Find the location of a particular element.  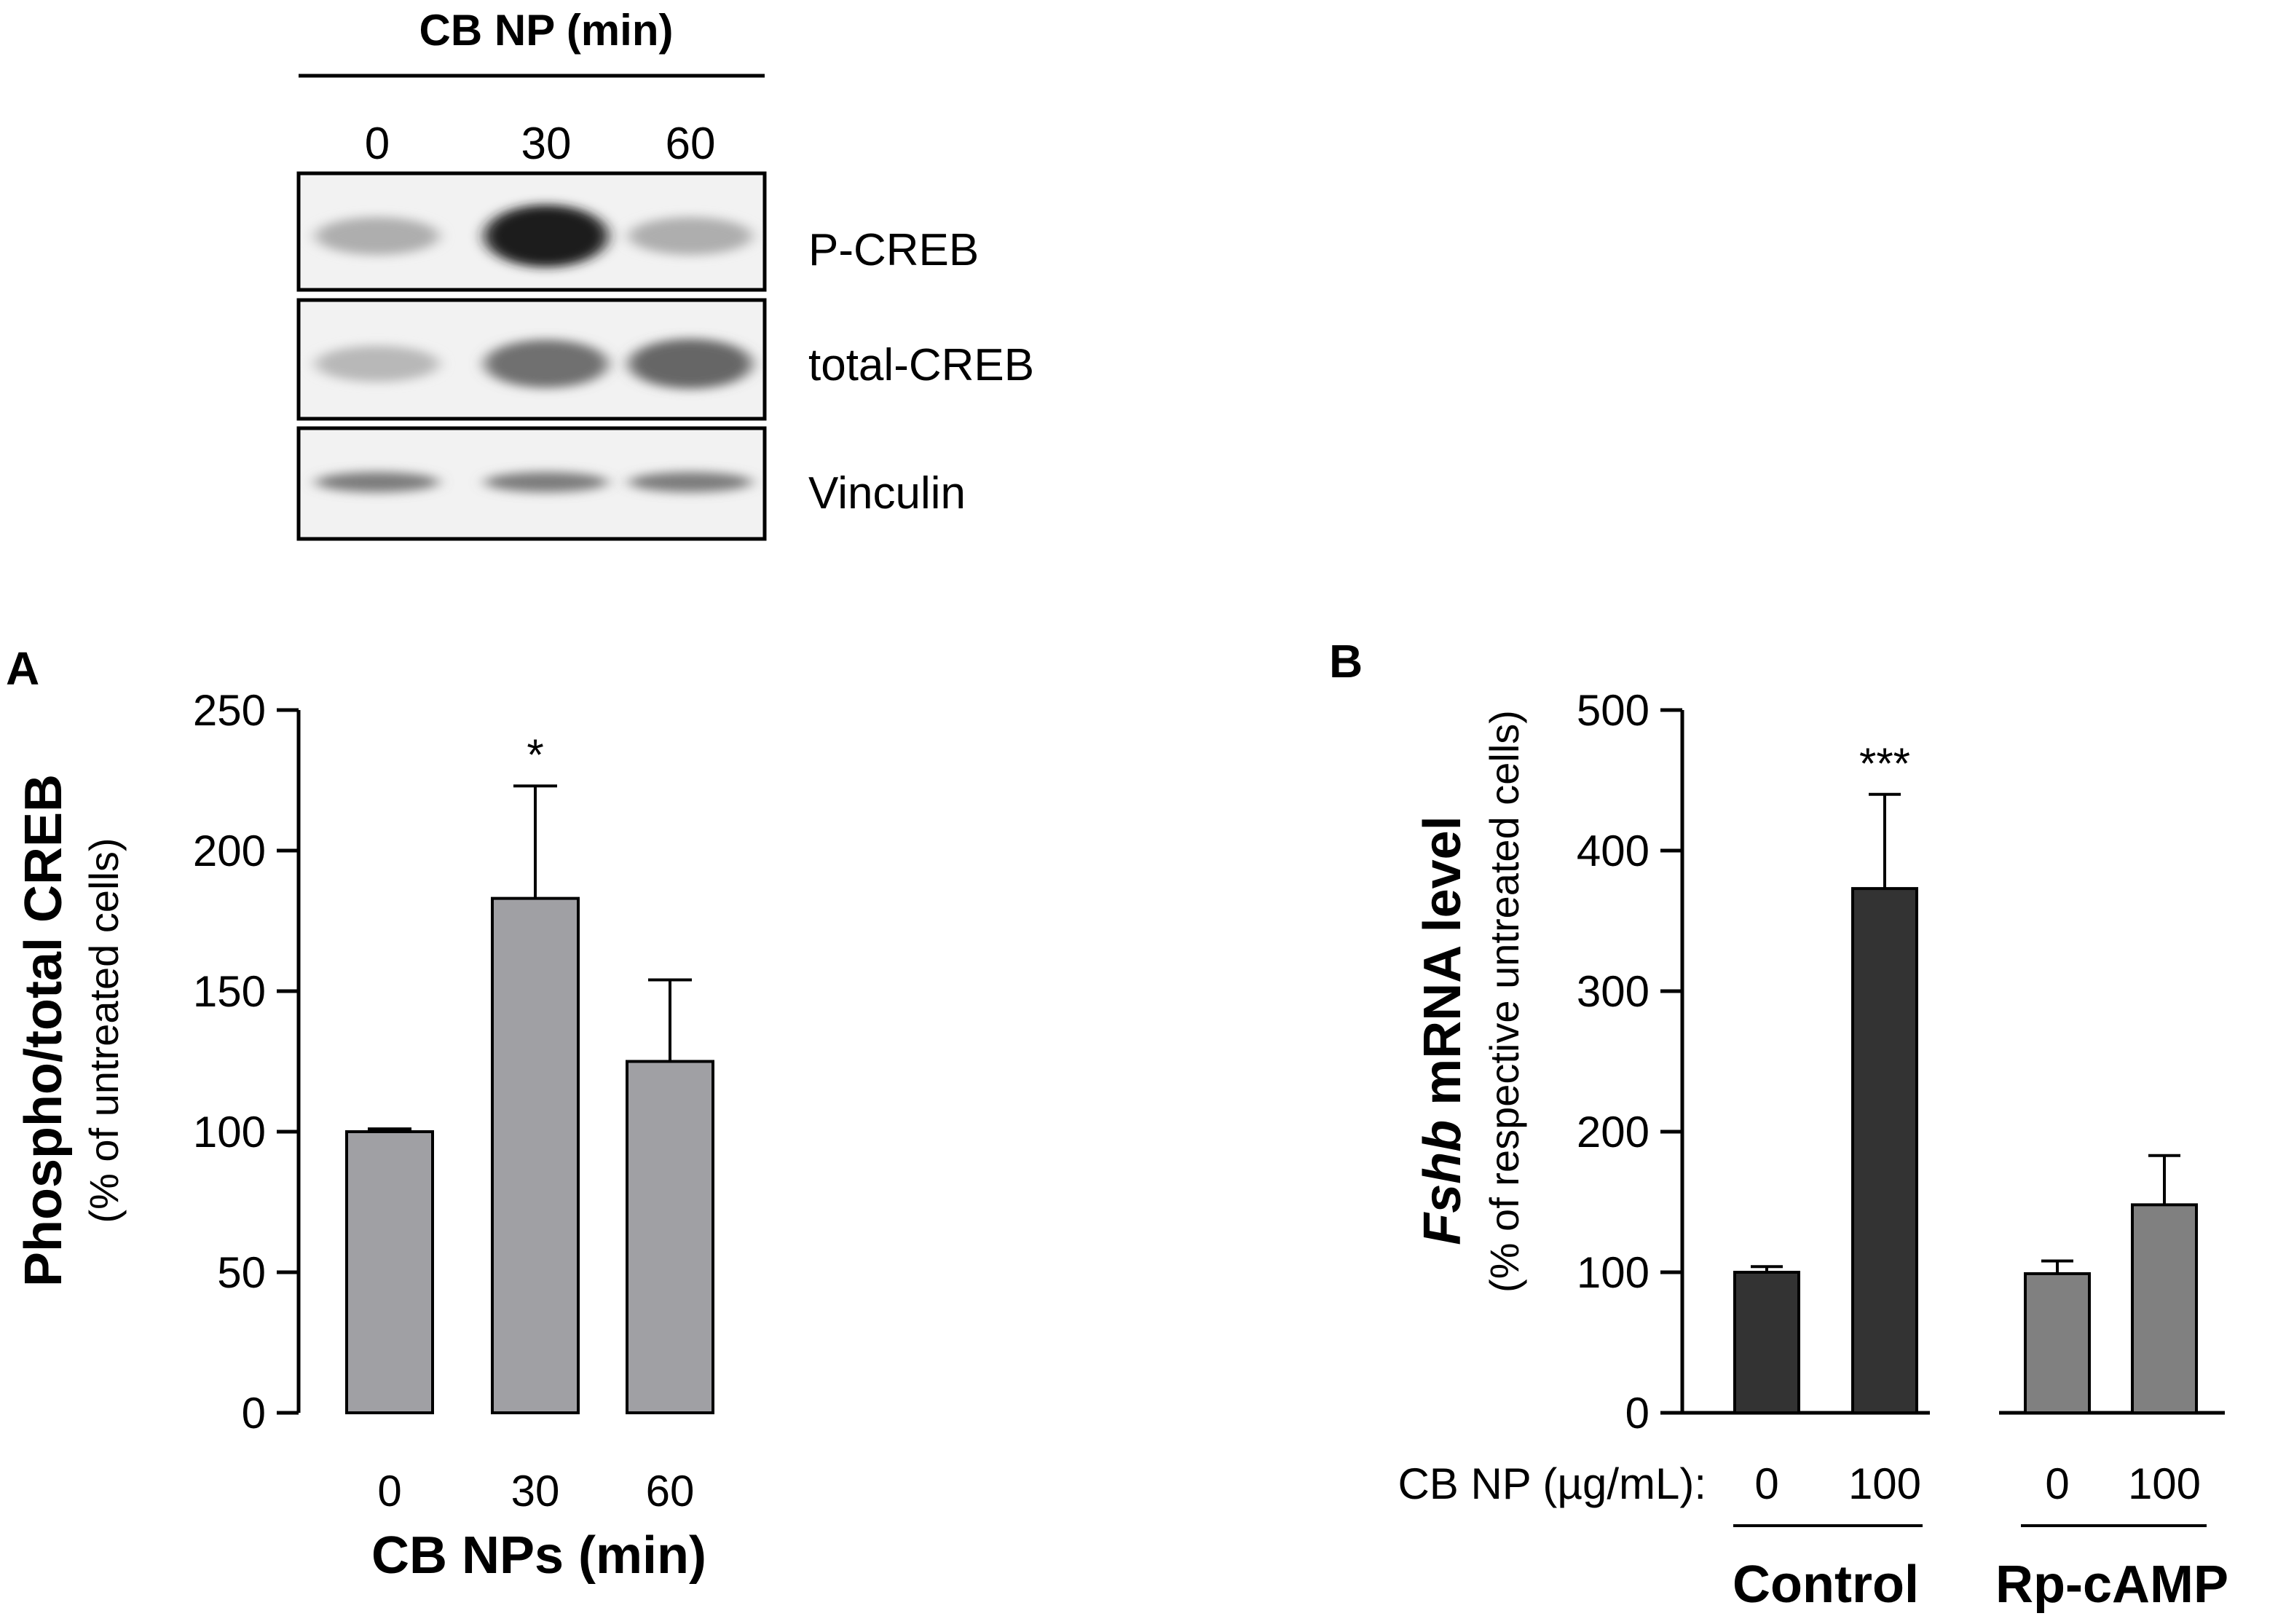

group-label: Control is located at coordinates (1826, 1585).